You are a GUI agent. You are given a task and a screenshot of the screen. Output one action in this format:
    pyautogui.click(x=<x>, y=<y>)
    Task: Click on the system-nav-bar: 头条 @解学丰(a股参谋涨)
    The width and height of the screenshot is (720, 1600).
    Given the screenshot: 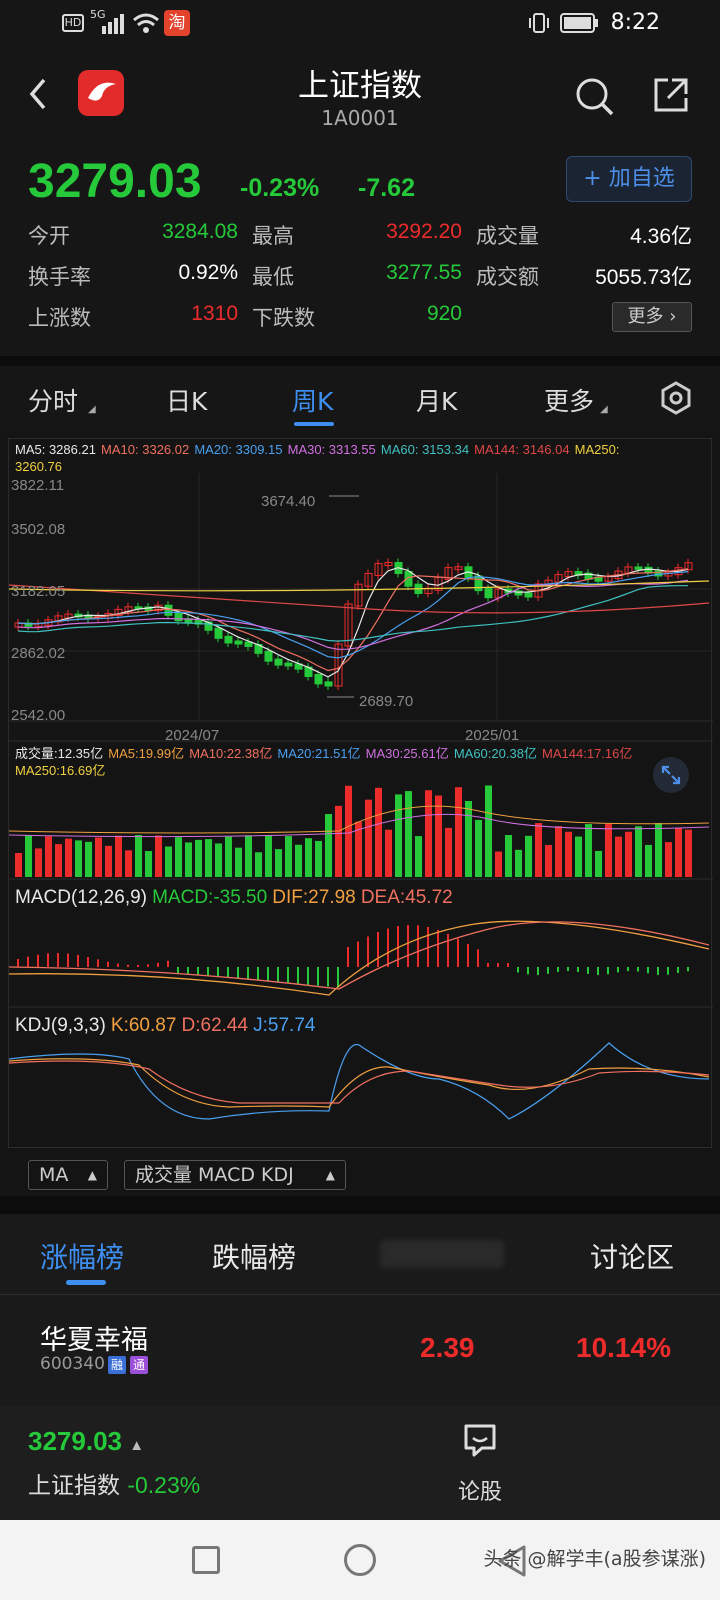 What is the action you would take?
    pyautogui.click(x=360, y=1560)
    